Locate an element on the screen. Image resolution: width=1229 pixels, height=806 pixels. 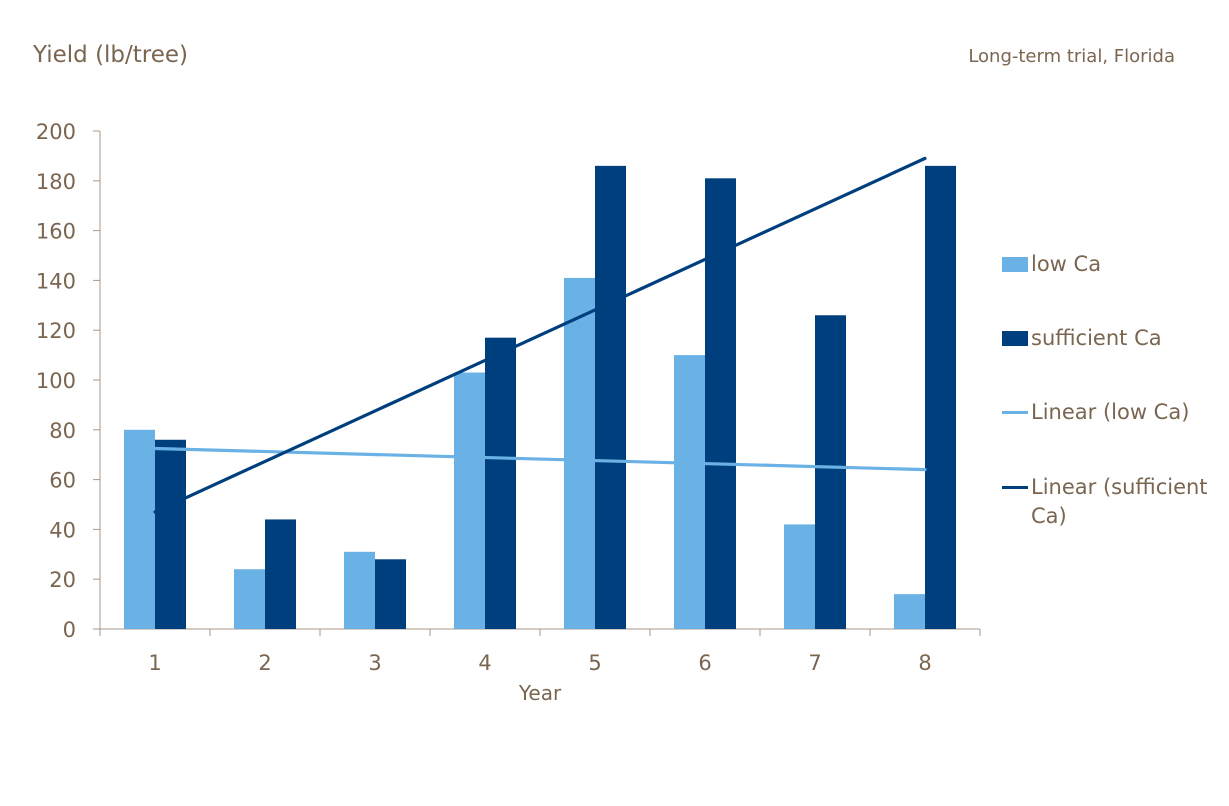
chart-note: Long-term trial, Florida is located at coordinates (1071, 56).